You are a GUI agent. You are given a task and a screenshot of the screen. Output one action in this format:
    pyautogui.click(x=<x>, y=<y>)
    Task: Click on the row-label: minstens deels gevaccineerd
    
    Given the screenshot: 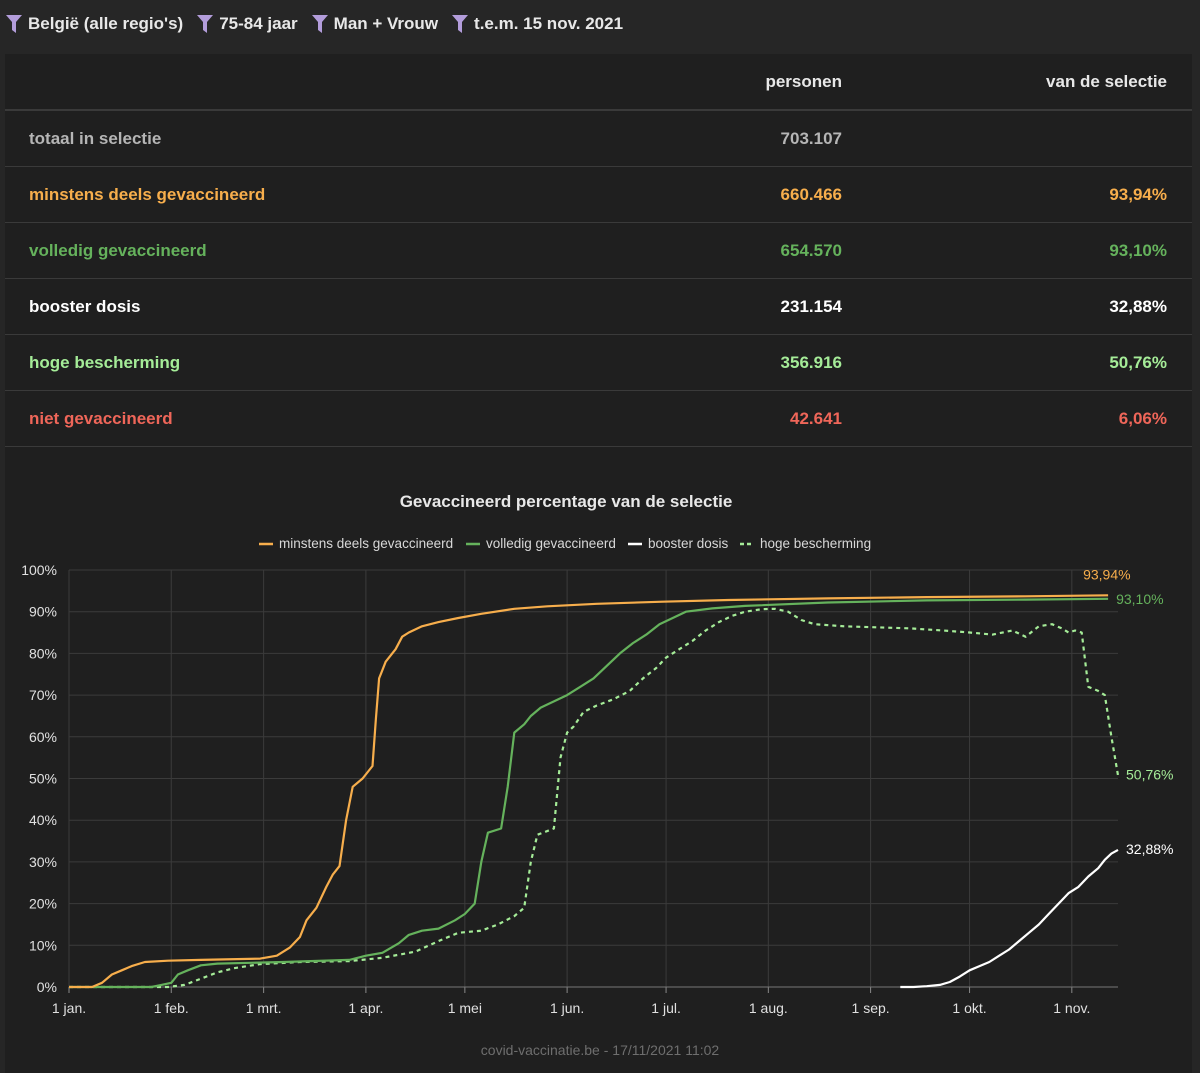 What is the action you would take?
    pyautogui.click(x=297, y=194)
    